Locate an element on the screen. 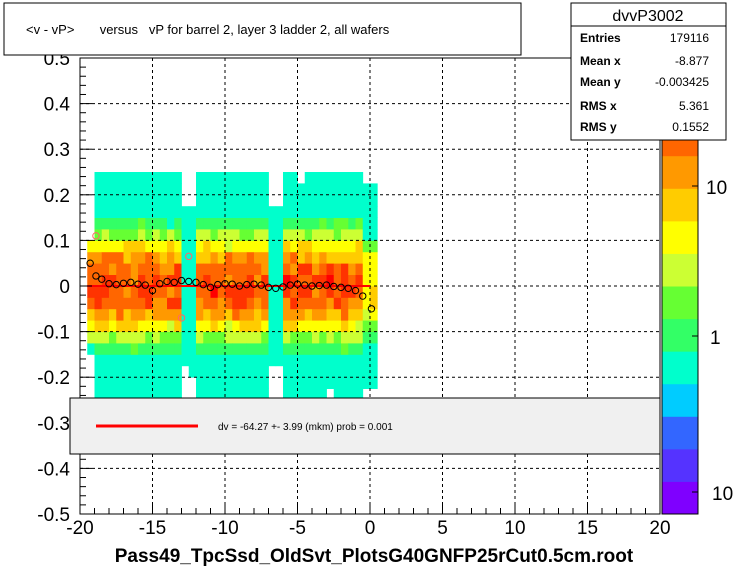 This screenshot has height=574, width=734. palette-segment is located at coordinates (680, 335).